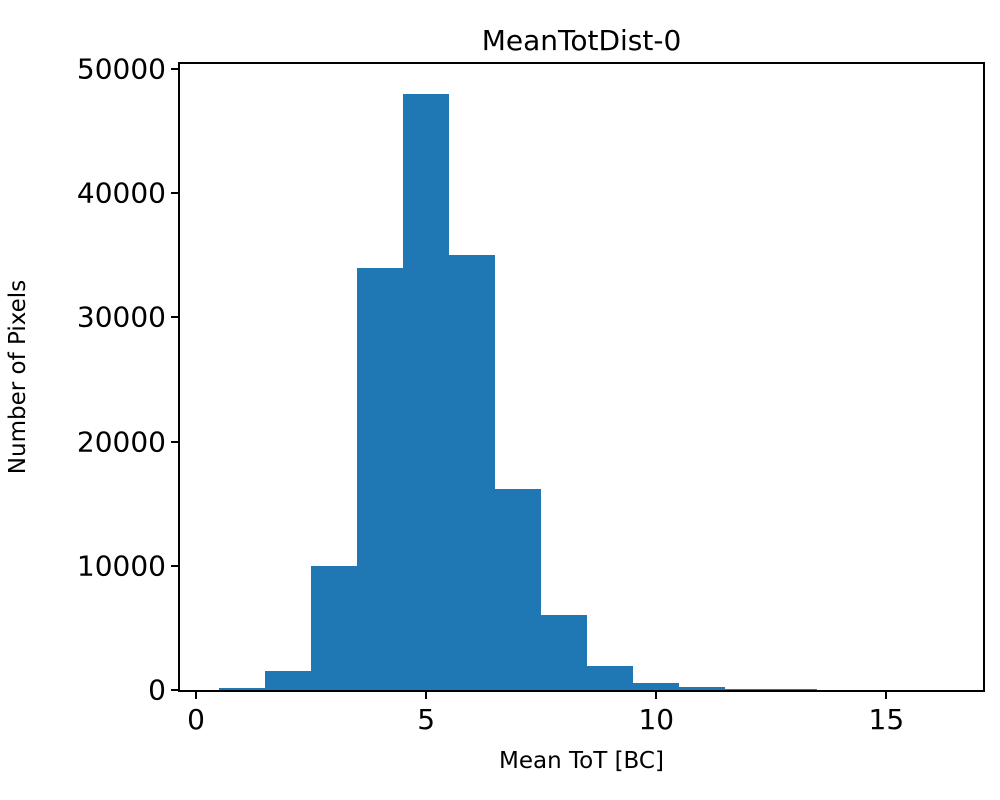 This screenshot has width=1000, height=800. I want to click on chart-title: MeanTotDist-0, so click(581, 40).